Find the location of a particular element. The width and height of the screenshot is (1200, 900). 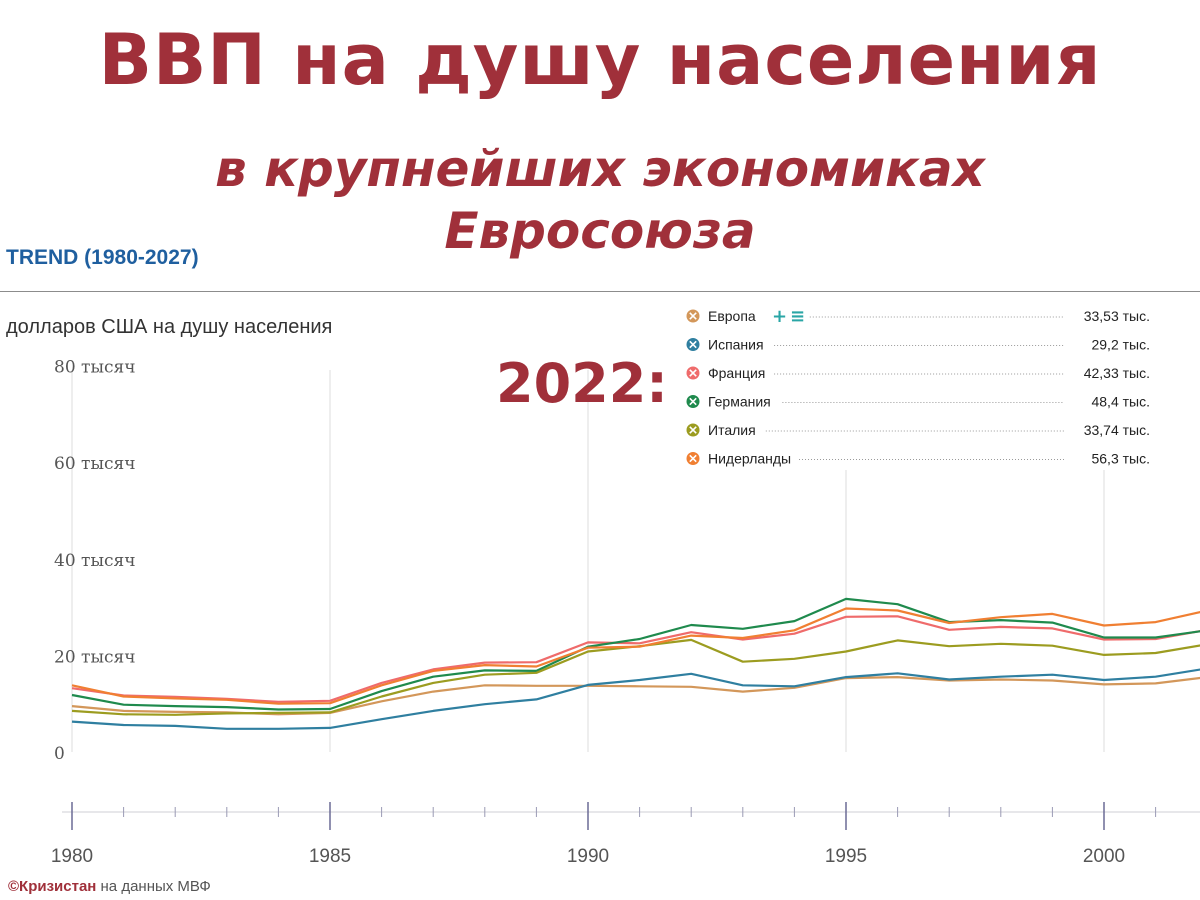

page-title: ВВП на душу населения is located at coordinates (600, 60).